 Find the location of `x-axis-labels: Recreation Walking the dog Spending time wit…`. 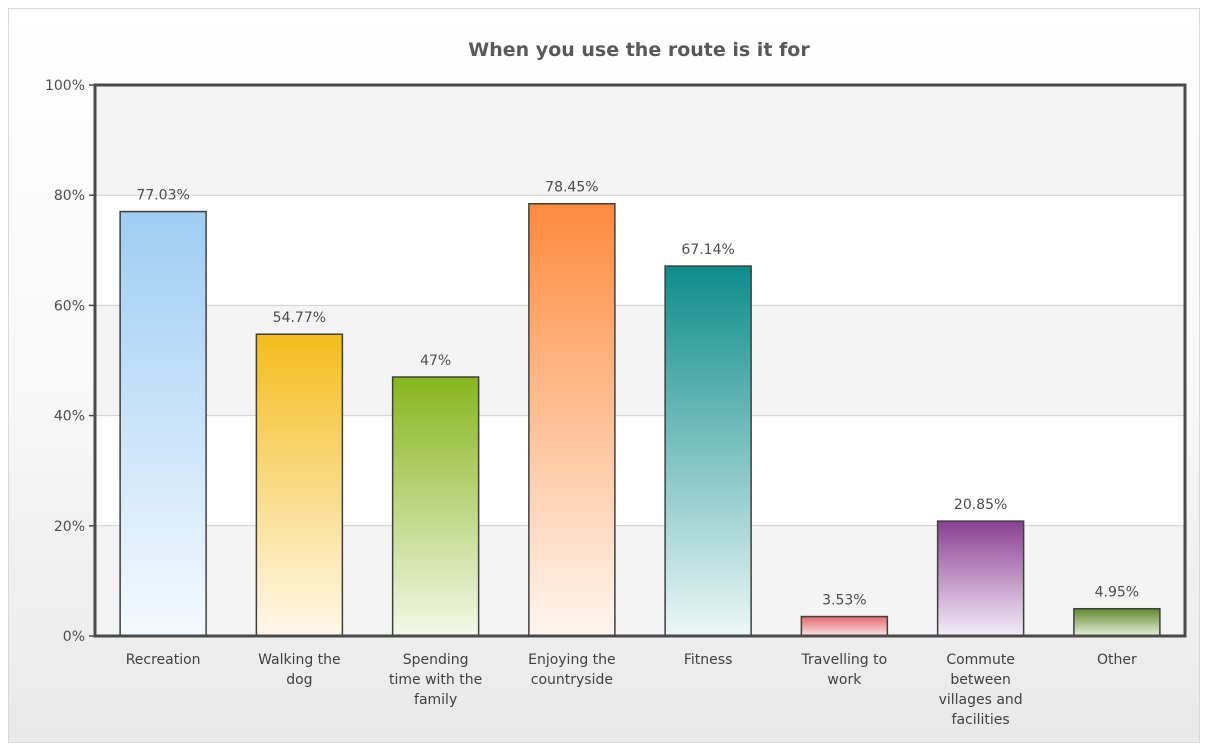

x-axis-labels: Recreation Walking the dog Spending time wit… is located at coordinates (631, 690).